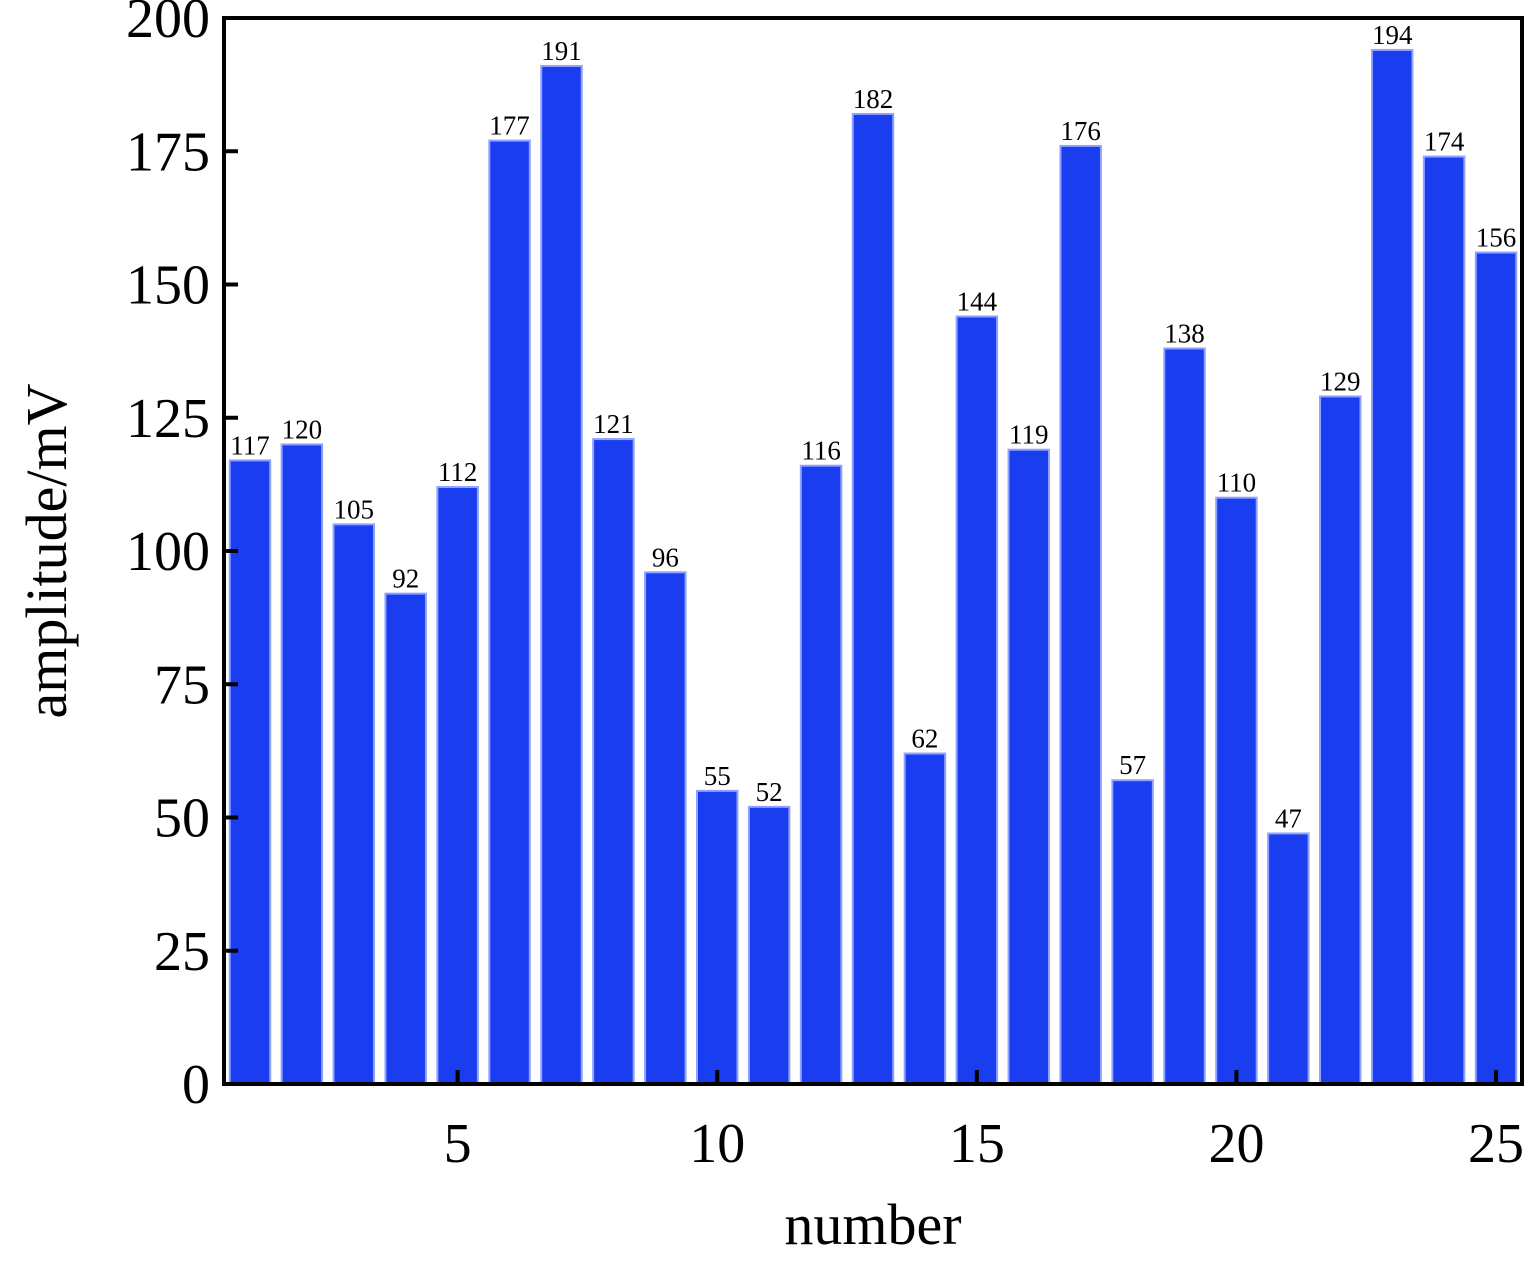 The width and height of the screenshot is (1535, 1264). Describe the element at coordinates (168, 25) in the screenshot. I see `y-tick-label: 200` at that location.